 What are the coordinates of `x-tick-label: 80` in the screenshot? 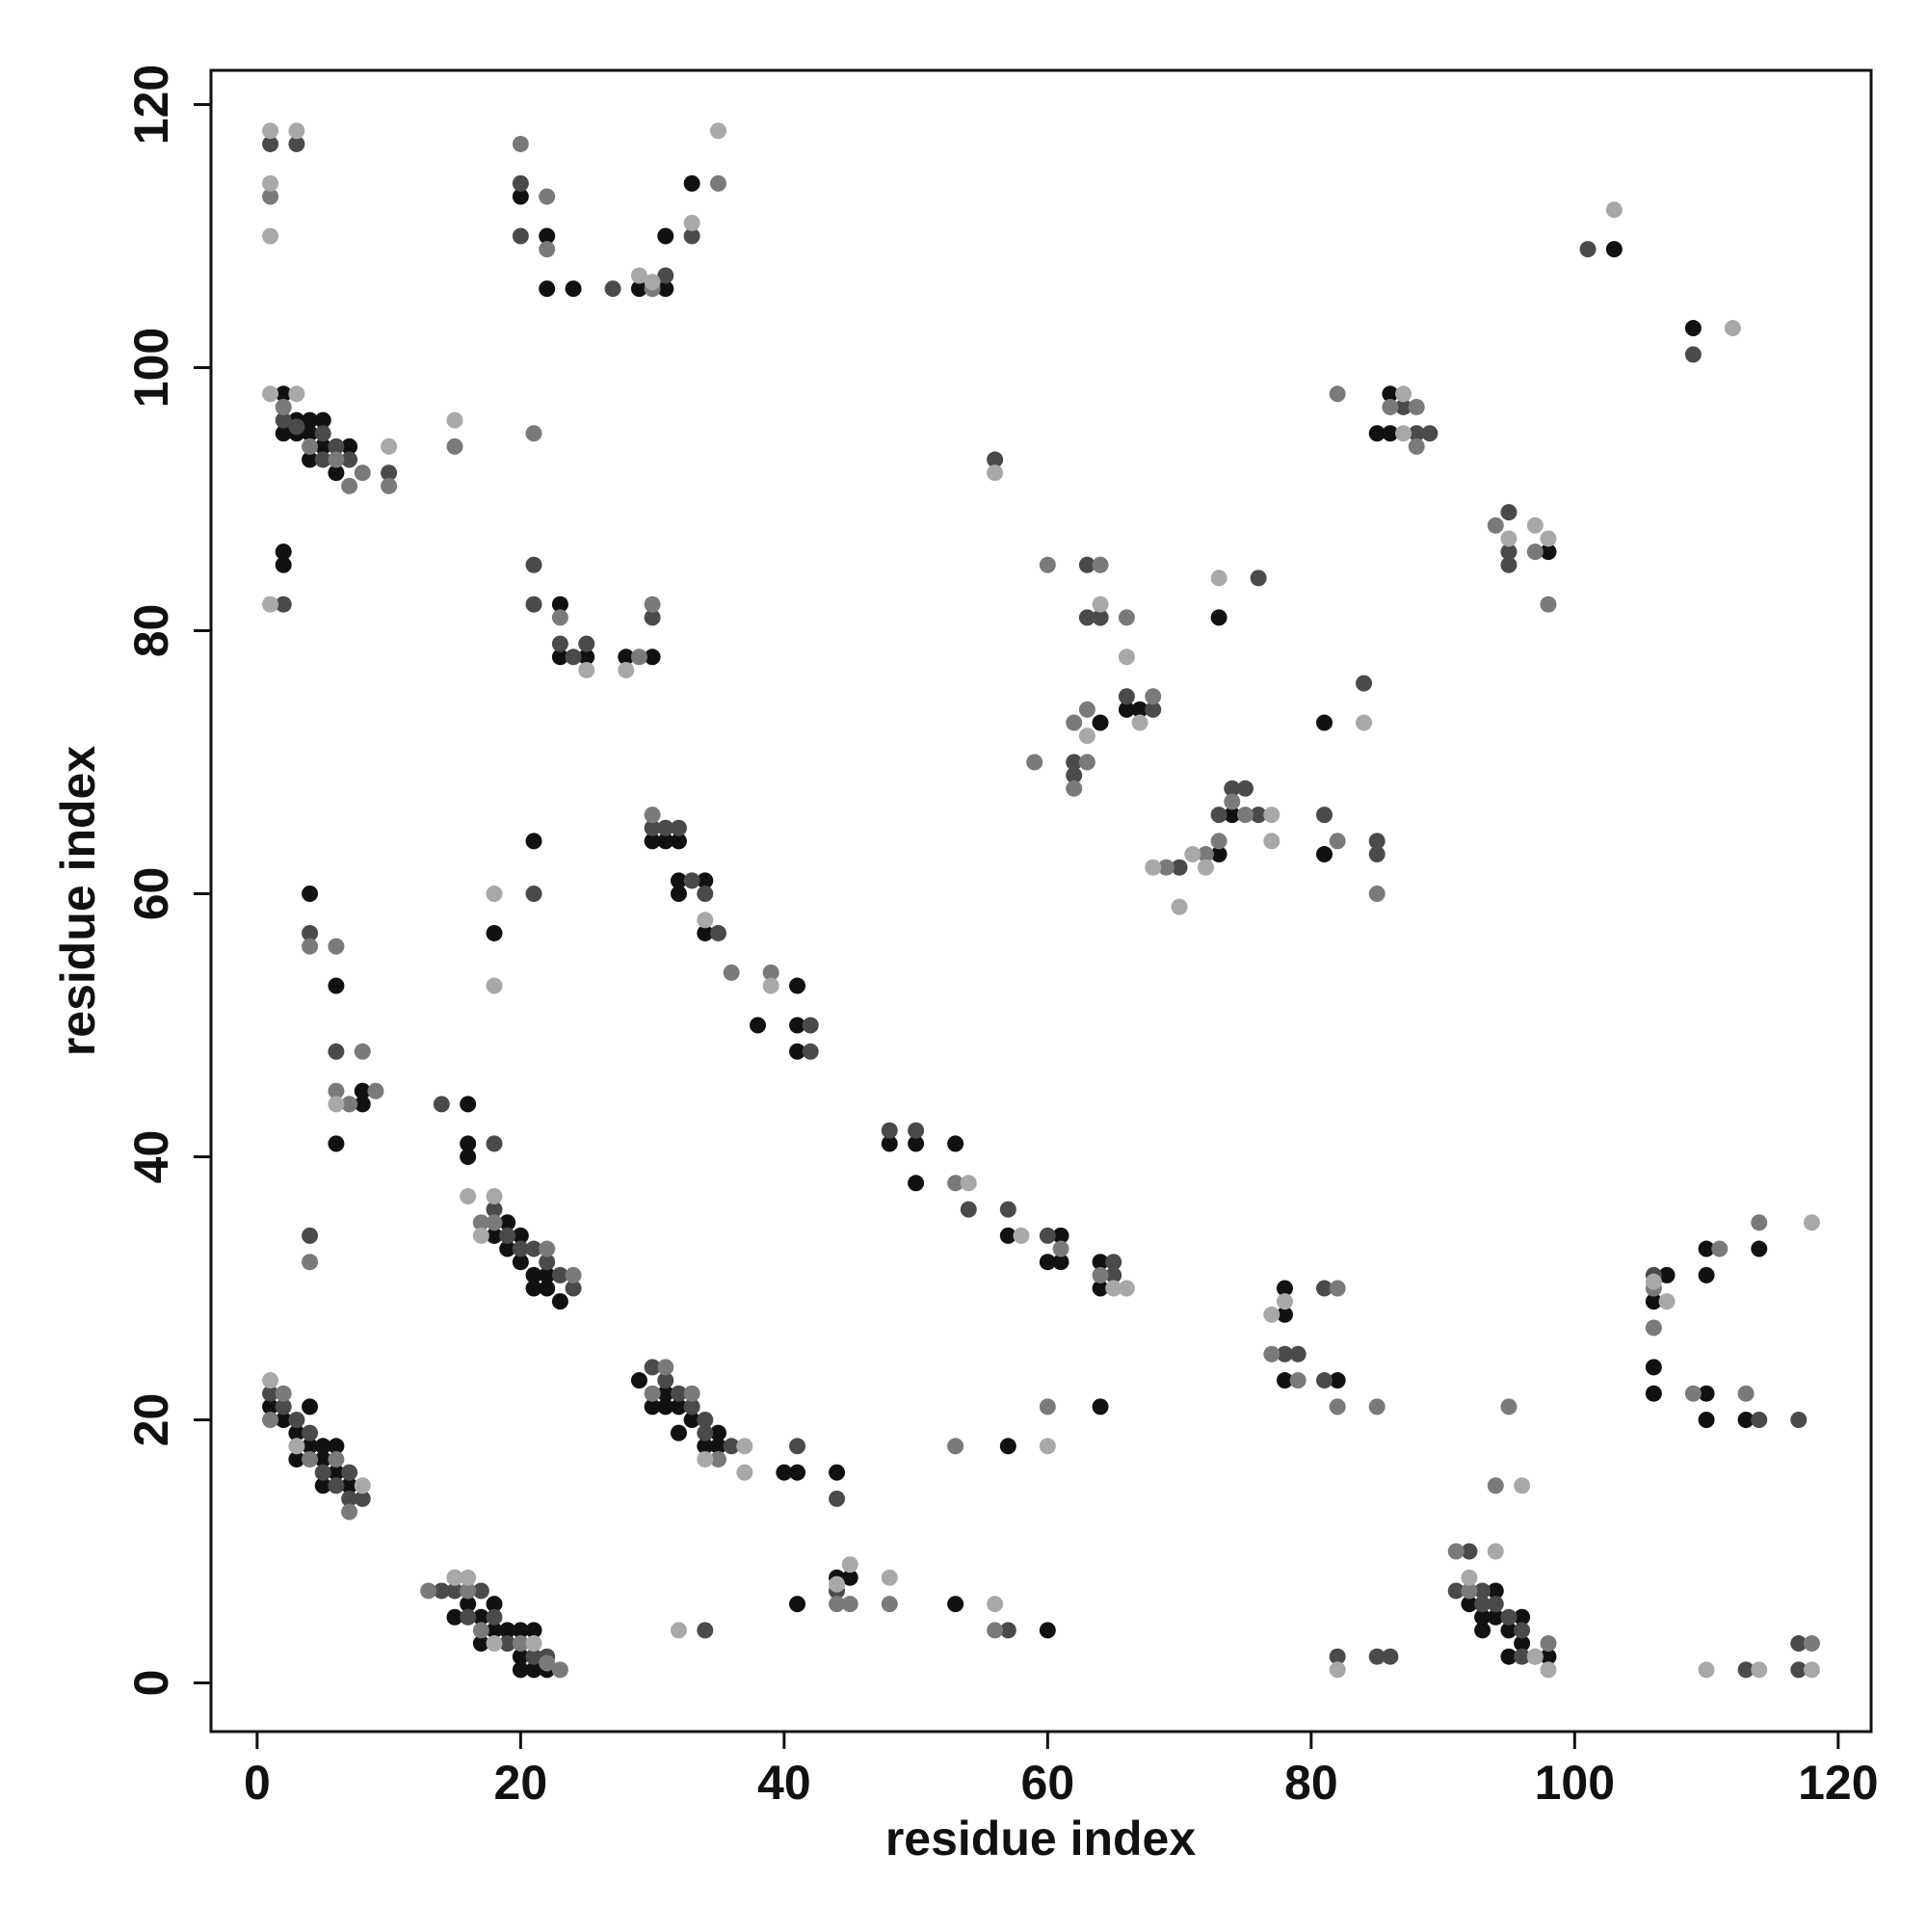 It's located at (1311, 1783).